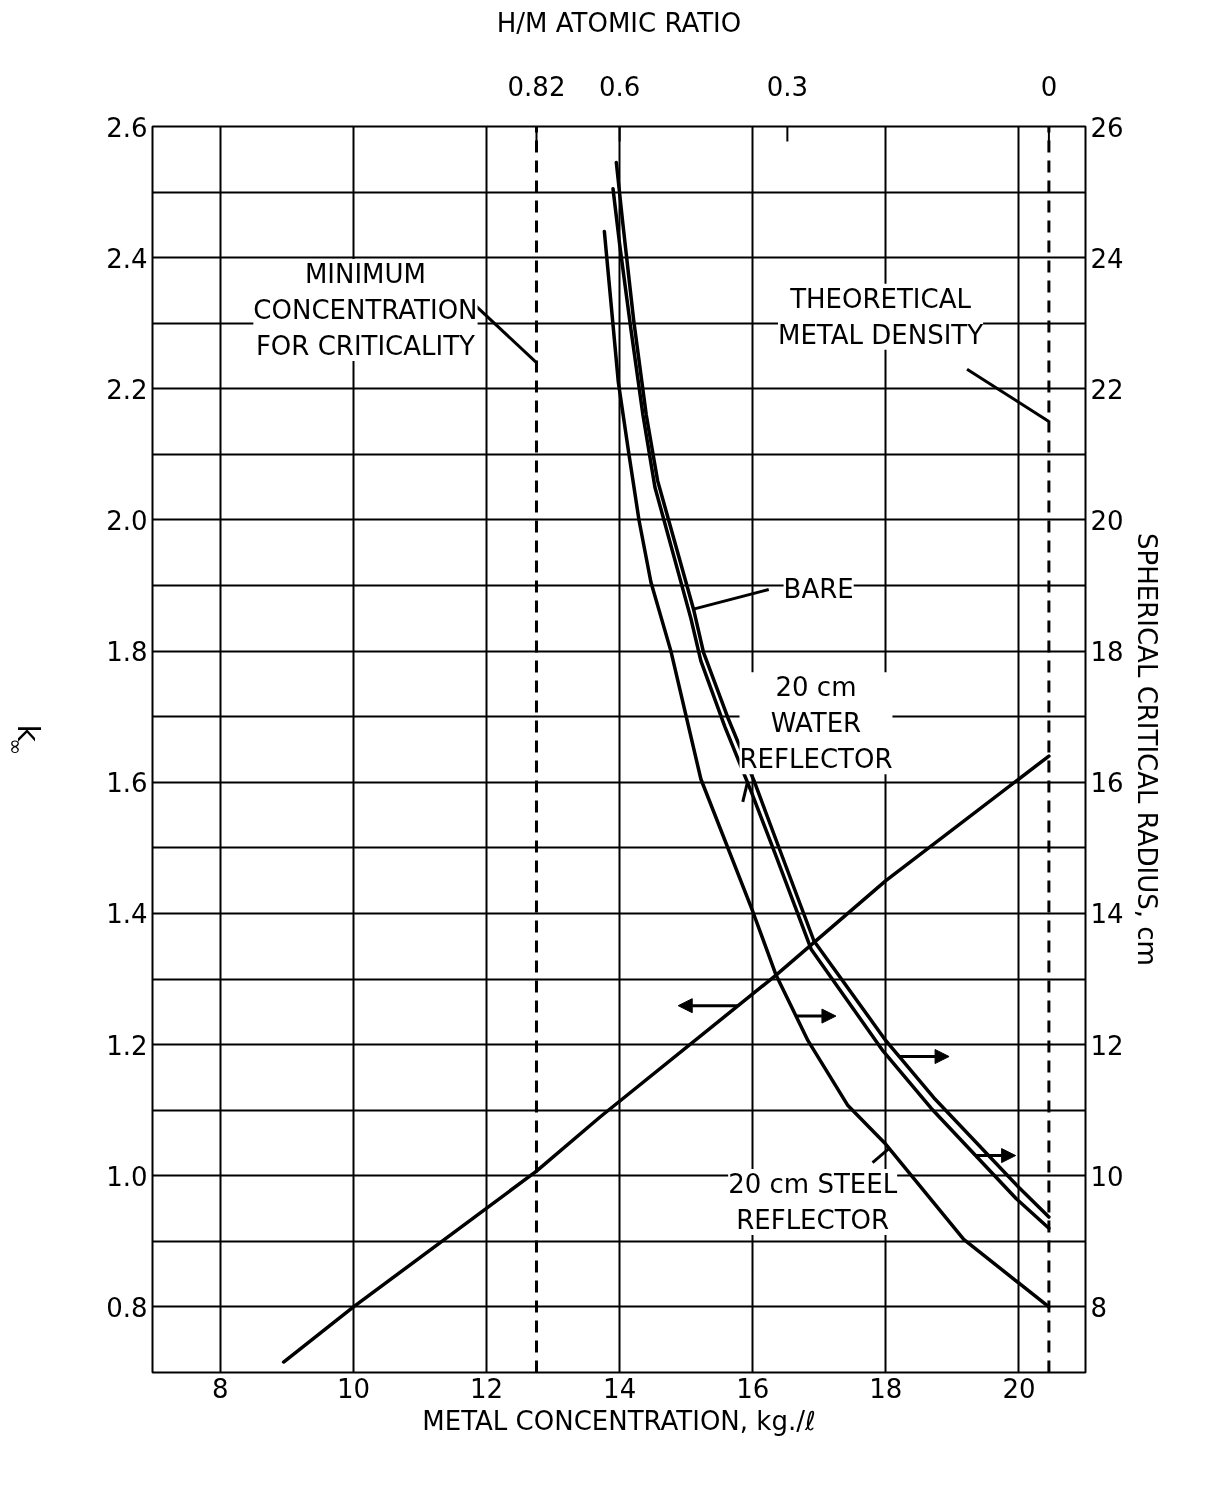 This screenshot has height=1496, width=1232. I want to click on y2-tick-label: 14, so click(1107, 914).